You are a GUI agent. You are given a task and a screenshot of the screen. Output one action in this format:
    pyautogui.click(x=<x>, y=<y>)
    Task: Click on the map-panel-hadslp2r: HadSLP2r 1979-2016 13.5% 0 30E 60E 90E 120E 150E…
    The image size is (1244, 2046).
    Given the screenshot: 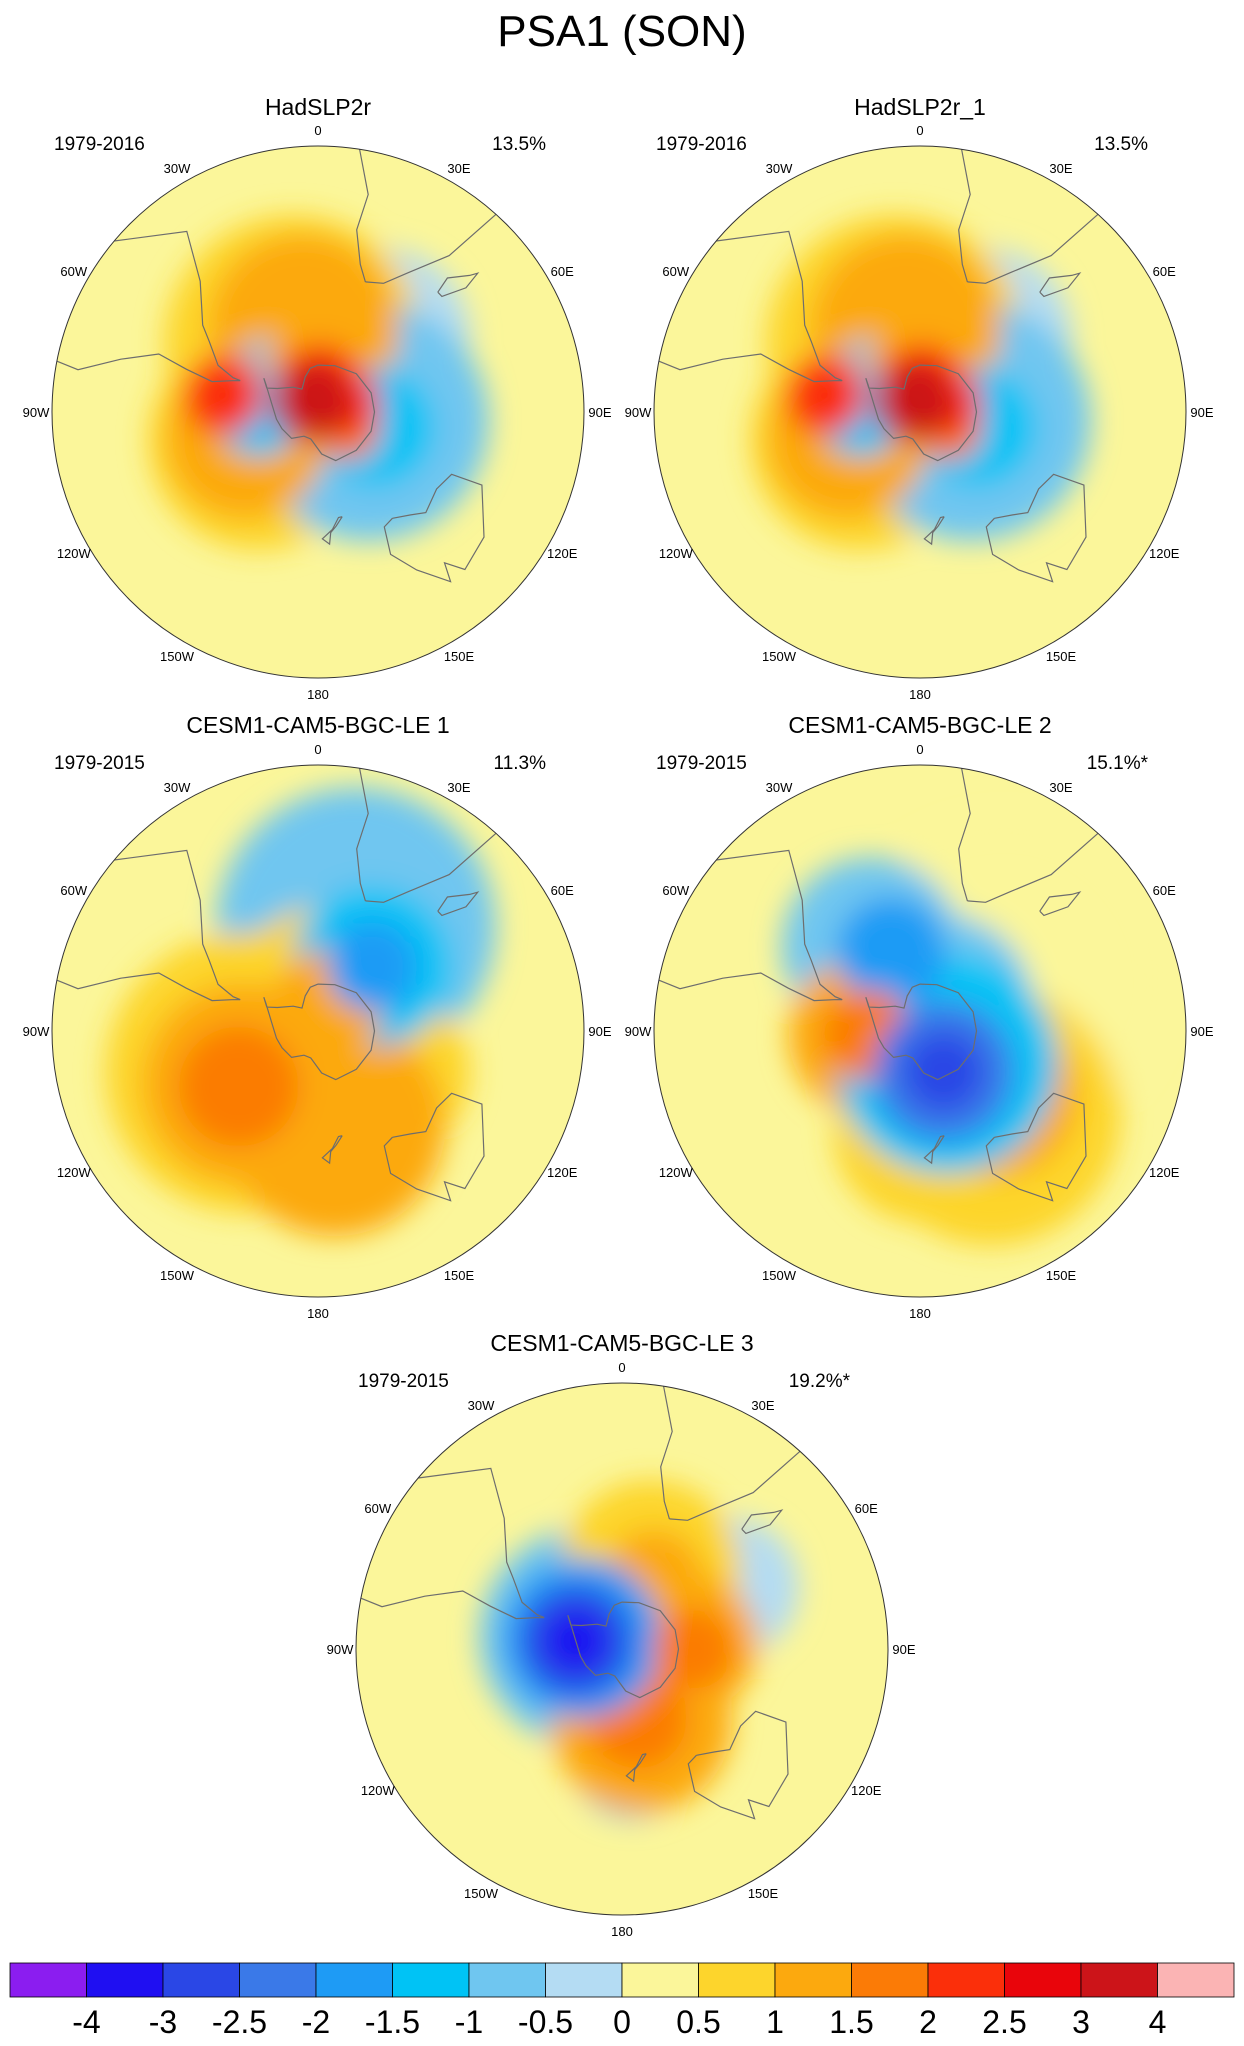 What is the action you would take?
    pyautogui.click(x=317, y=398)
    